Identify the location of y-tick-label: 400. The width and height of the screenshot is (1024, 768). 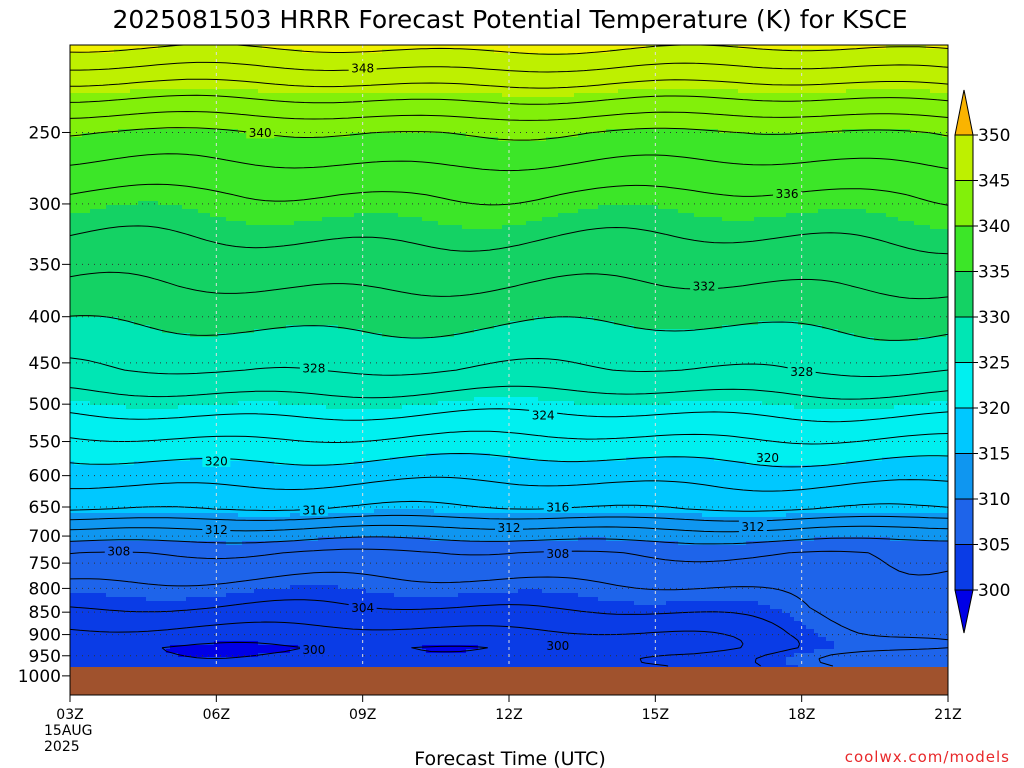
(45, 318).